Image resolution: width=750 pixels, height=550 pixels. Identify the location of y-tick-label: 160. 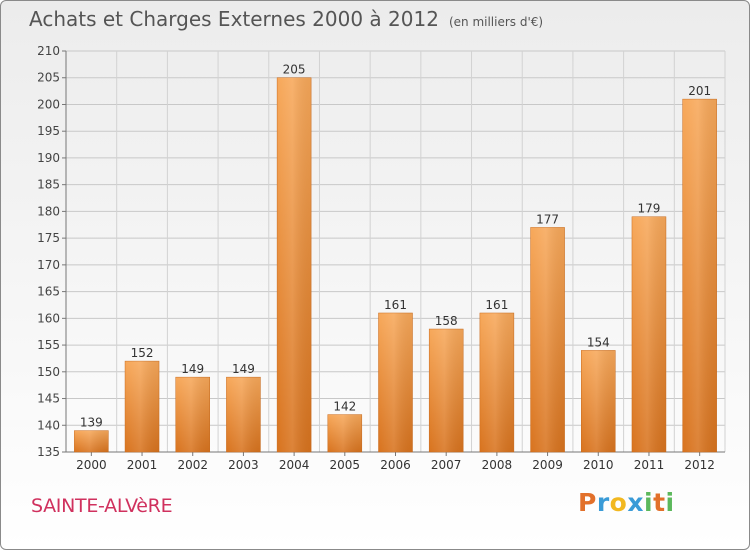
(48, 318).